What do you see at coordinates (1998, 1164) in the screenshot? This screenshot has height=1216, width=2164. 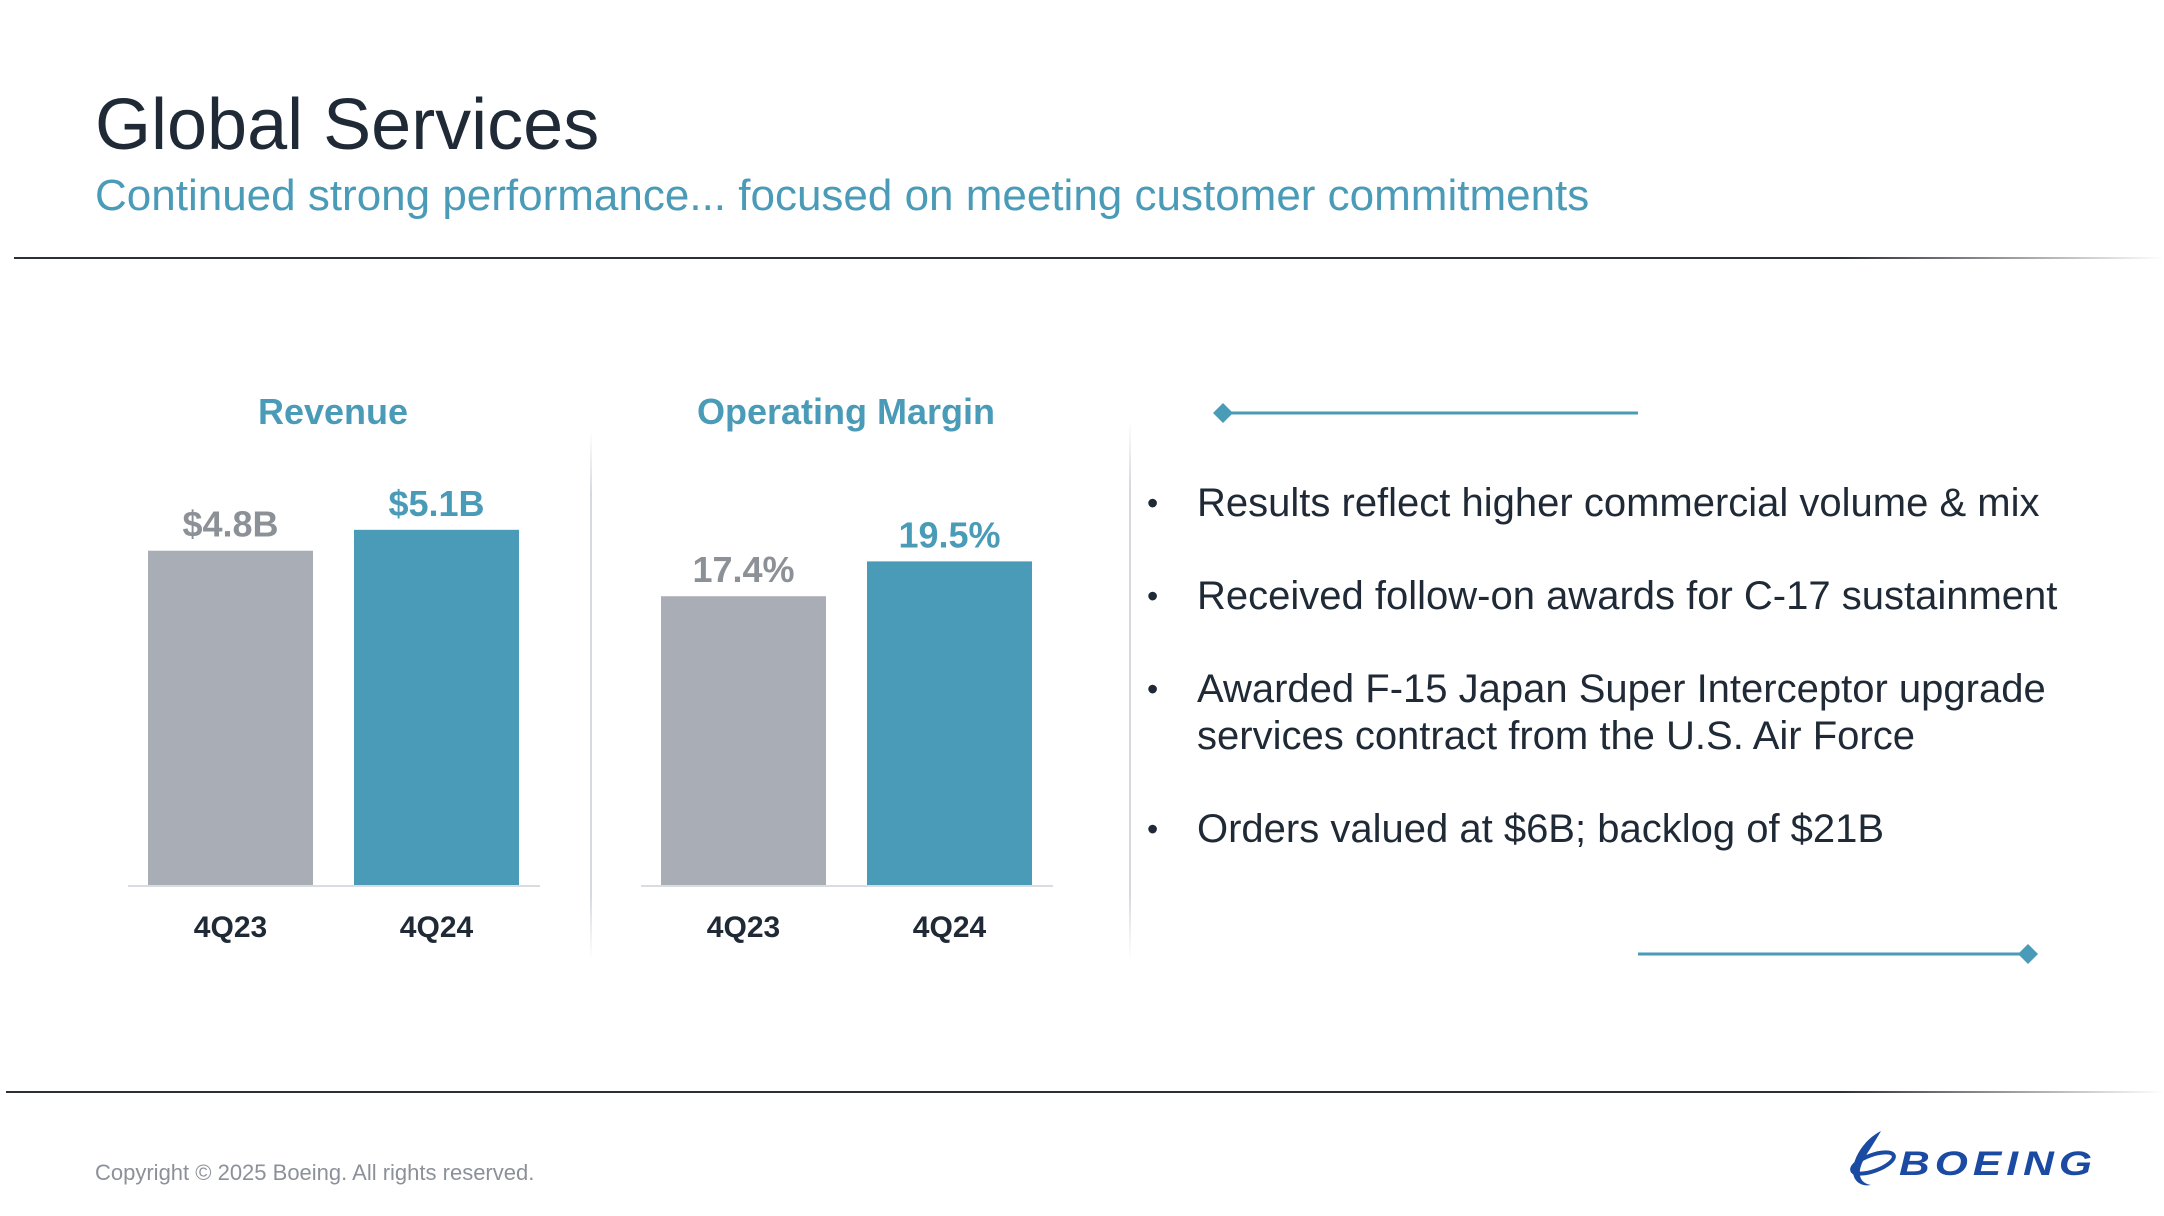 I see `boeing-logo-text: BOEING` at bounding box center [1998, 1164].